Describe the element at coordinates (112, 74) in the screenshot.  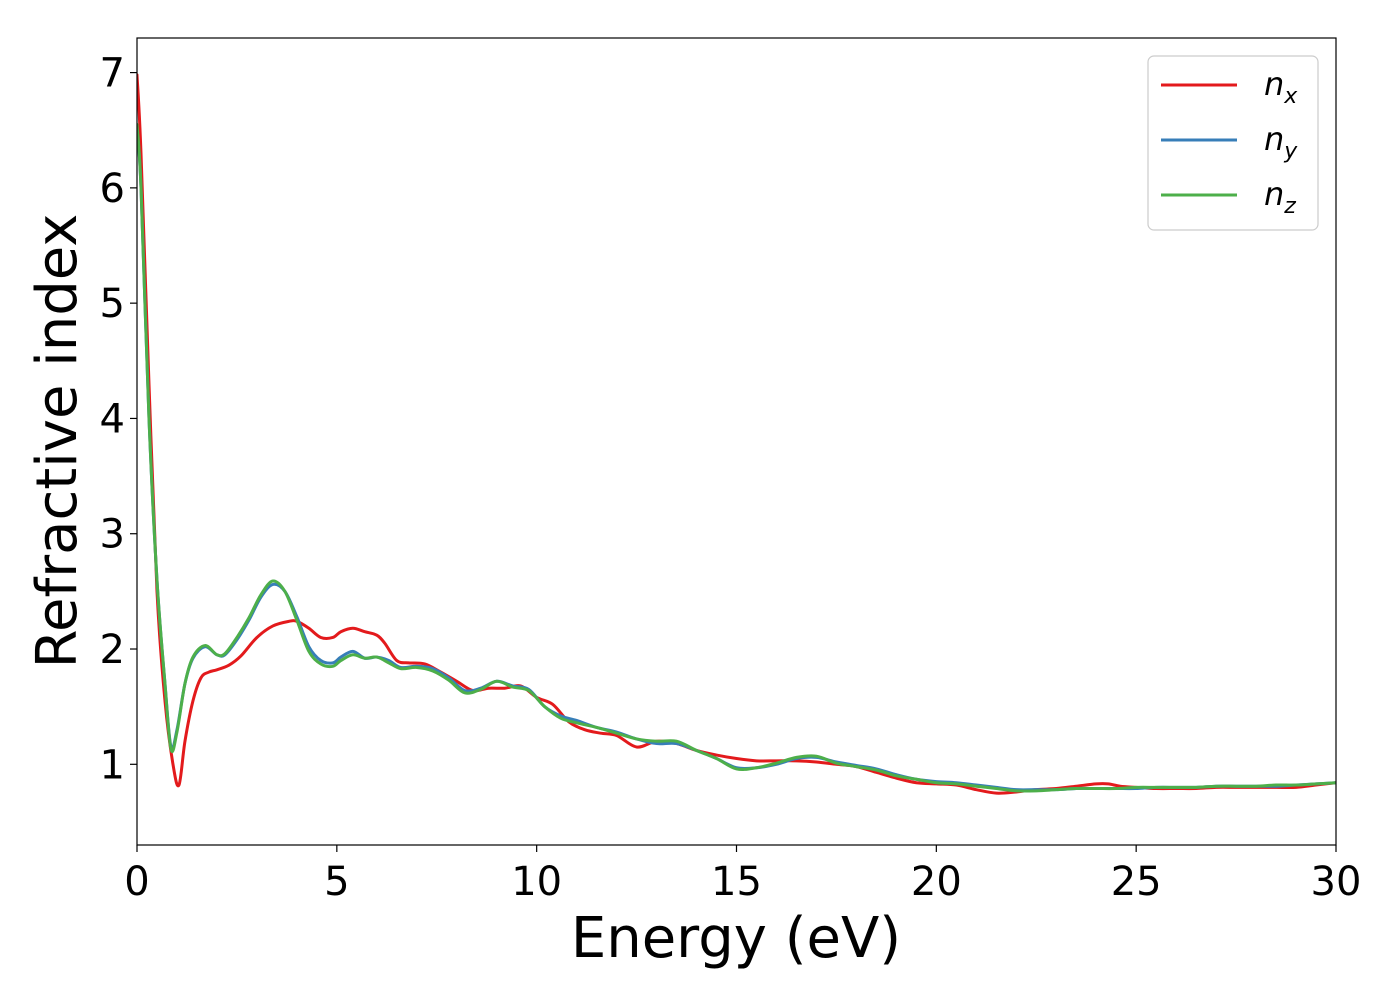
I see `y-tick-label: 7` at that location.